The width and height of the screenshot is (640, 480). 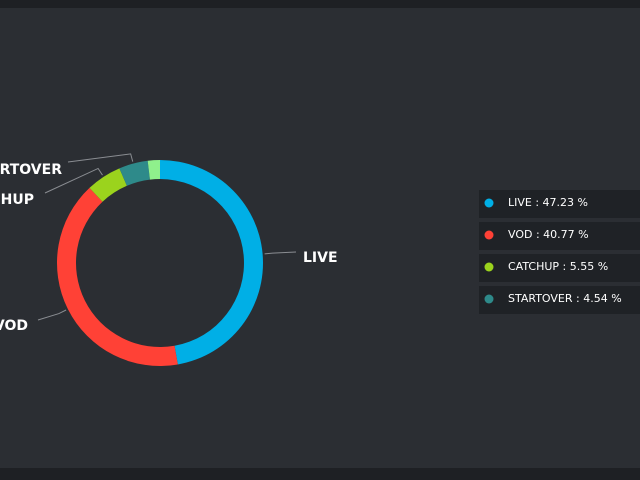 I want to click on top-bar, so click(x=320, y=4).